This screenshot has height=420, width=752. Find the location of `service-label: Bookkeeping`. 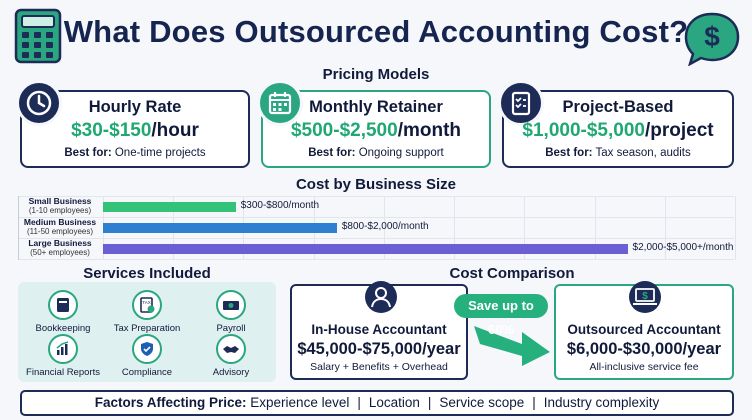

service-label: Bookkeeping is located at coordinates (63, 328).